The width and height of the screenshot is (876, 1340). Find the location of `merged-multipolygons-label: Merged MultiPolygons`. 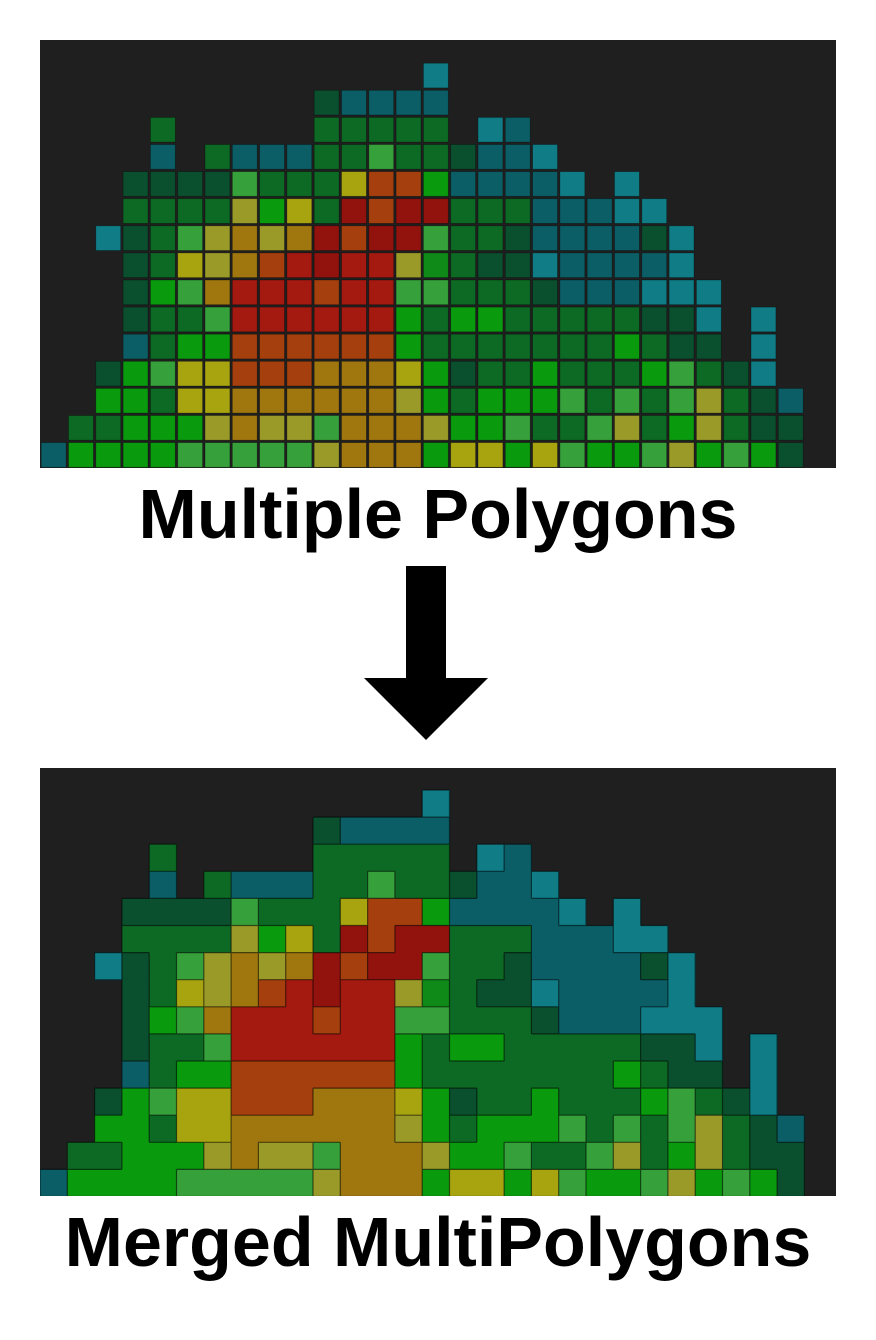

merged-multipolygons-label: Merged MultiPolygons is located at coordinates (438, 1242).